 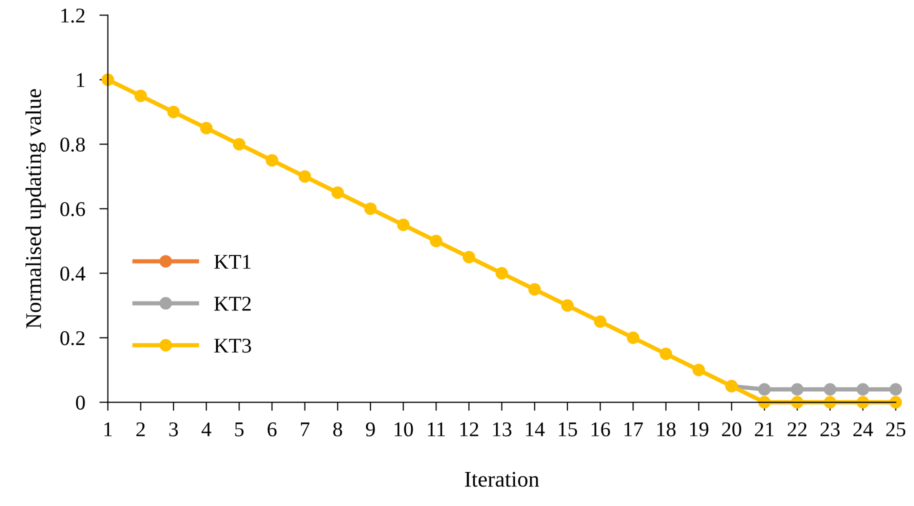 I want to click on x-tick-label: 9, so click(x=370, y=429).